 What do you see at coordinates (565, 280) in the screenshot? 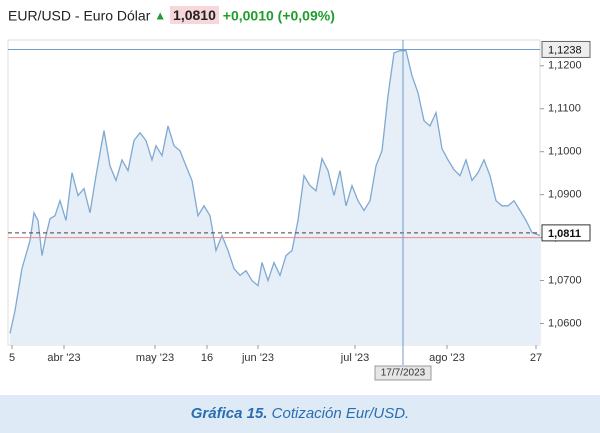
I see `y-tick-label: 1,0700` at bounding box center [565, 280].